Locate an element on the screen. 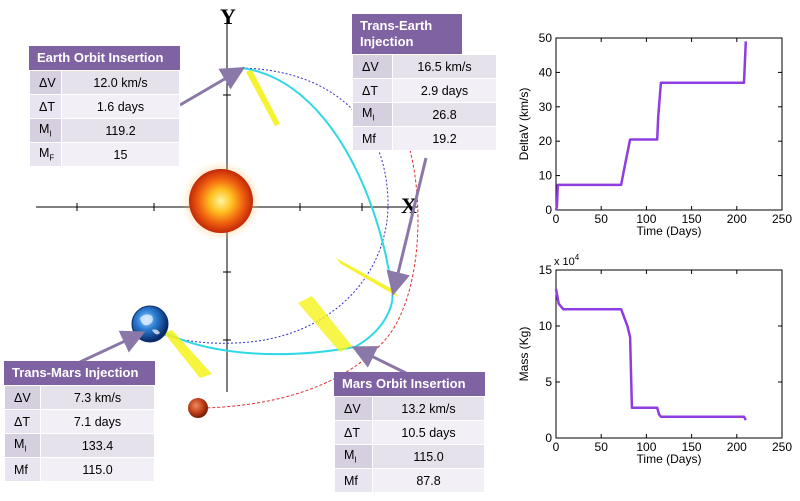 The height and width of the screenshot is (501, 800). mars-orbit-insertion-table: ΔV 13.2 km/s ΔT 10.5 days MI 115.0 Mf 87.8 is located at coordinates (409, 444).